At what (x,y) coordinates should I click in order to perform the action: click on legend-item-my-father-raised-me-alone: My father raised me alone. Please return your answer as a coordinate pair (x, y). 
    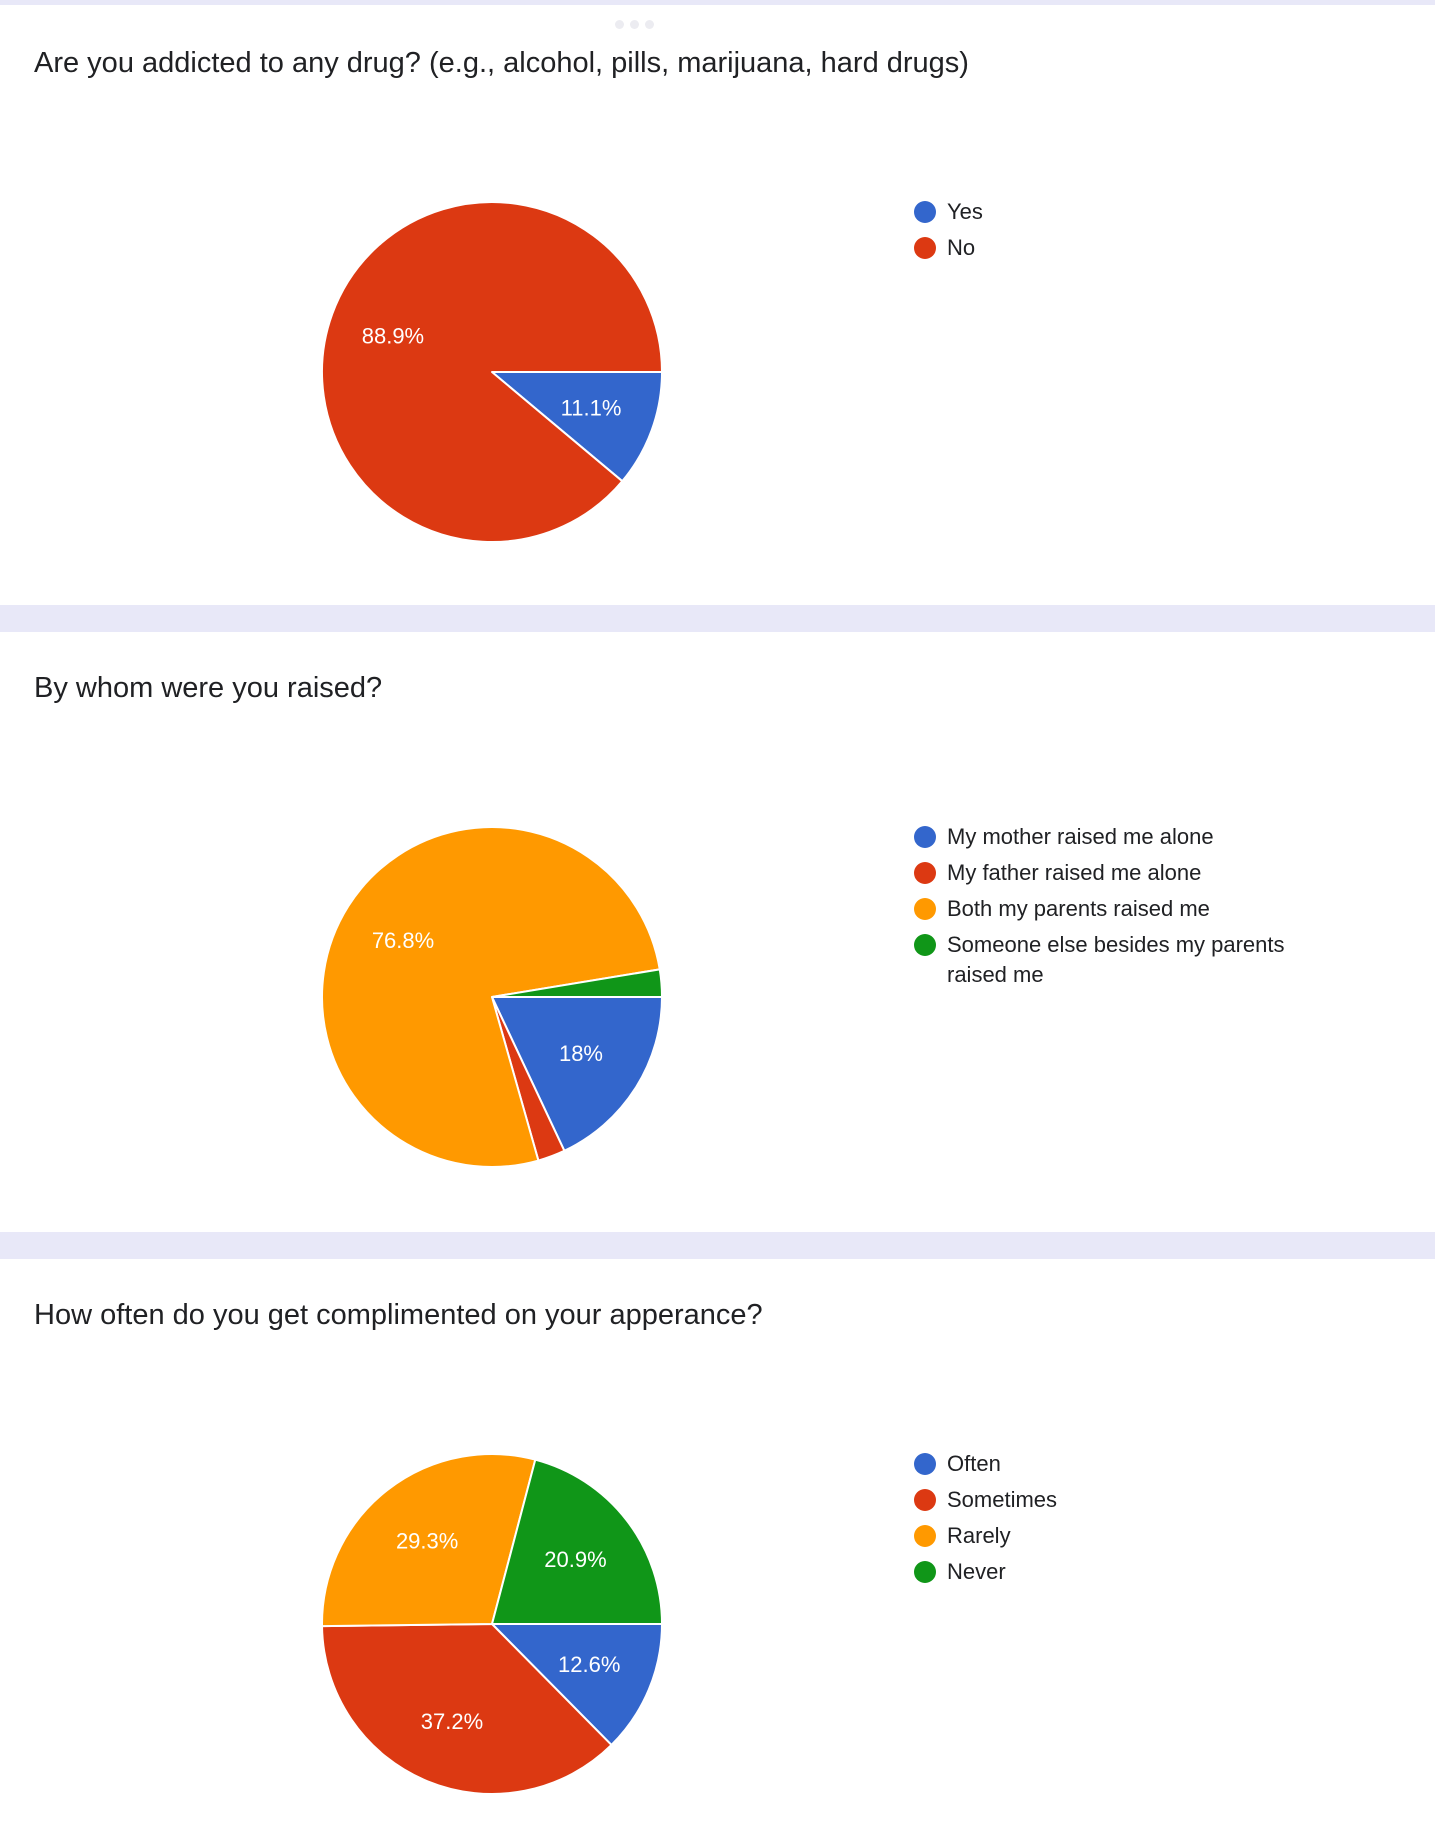
    Looking at the image, I should click on (1100, 873).